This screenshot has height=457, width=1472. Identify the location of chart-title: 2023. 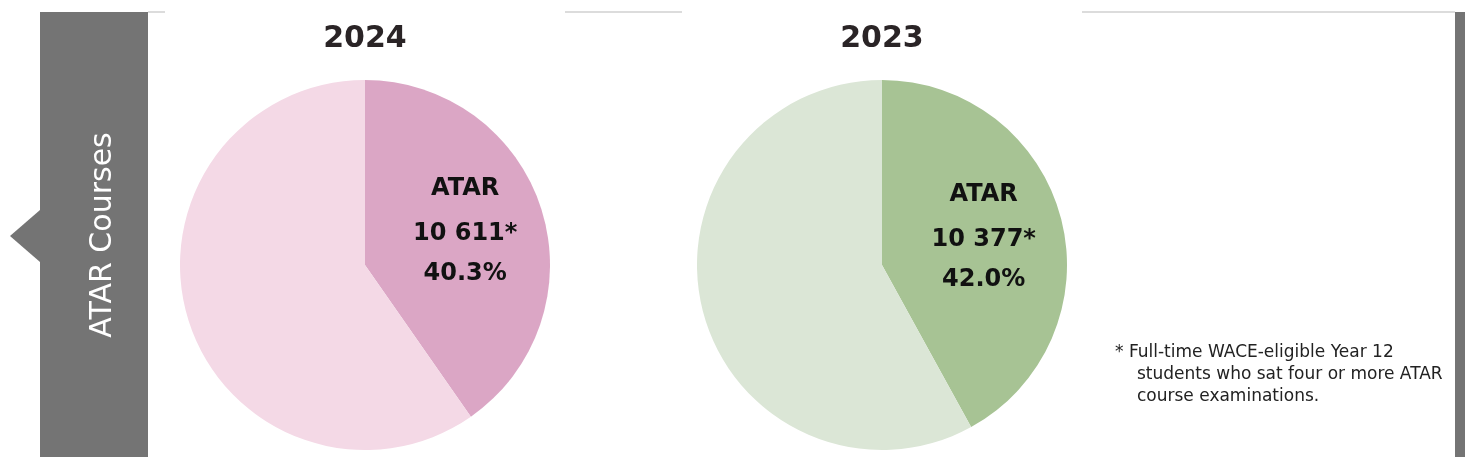
(882, 36).